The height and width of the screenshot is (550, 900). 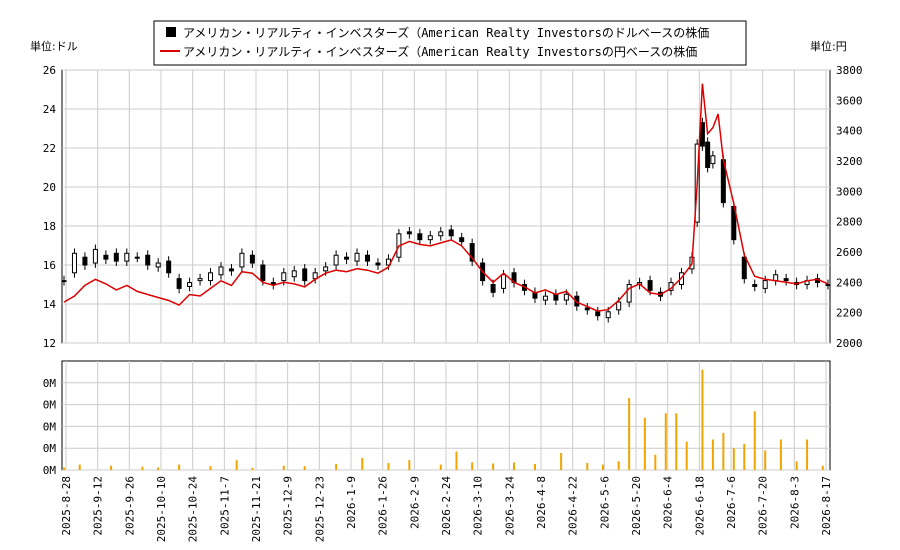 I want to click on left-tick-label: 16, so click(x=49, y=265).